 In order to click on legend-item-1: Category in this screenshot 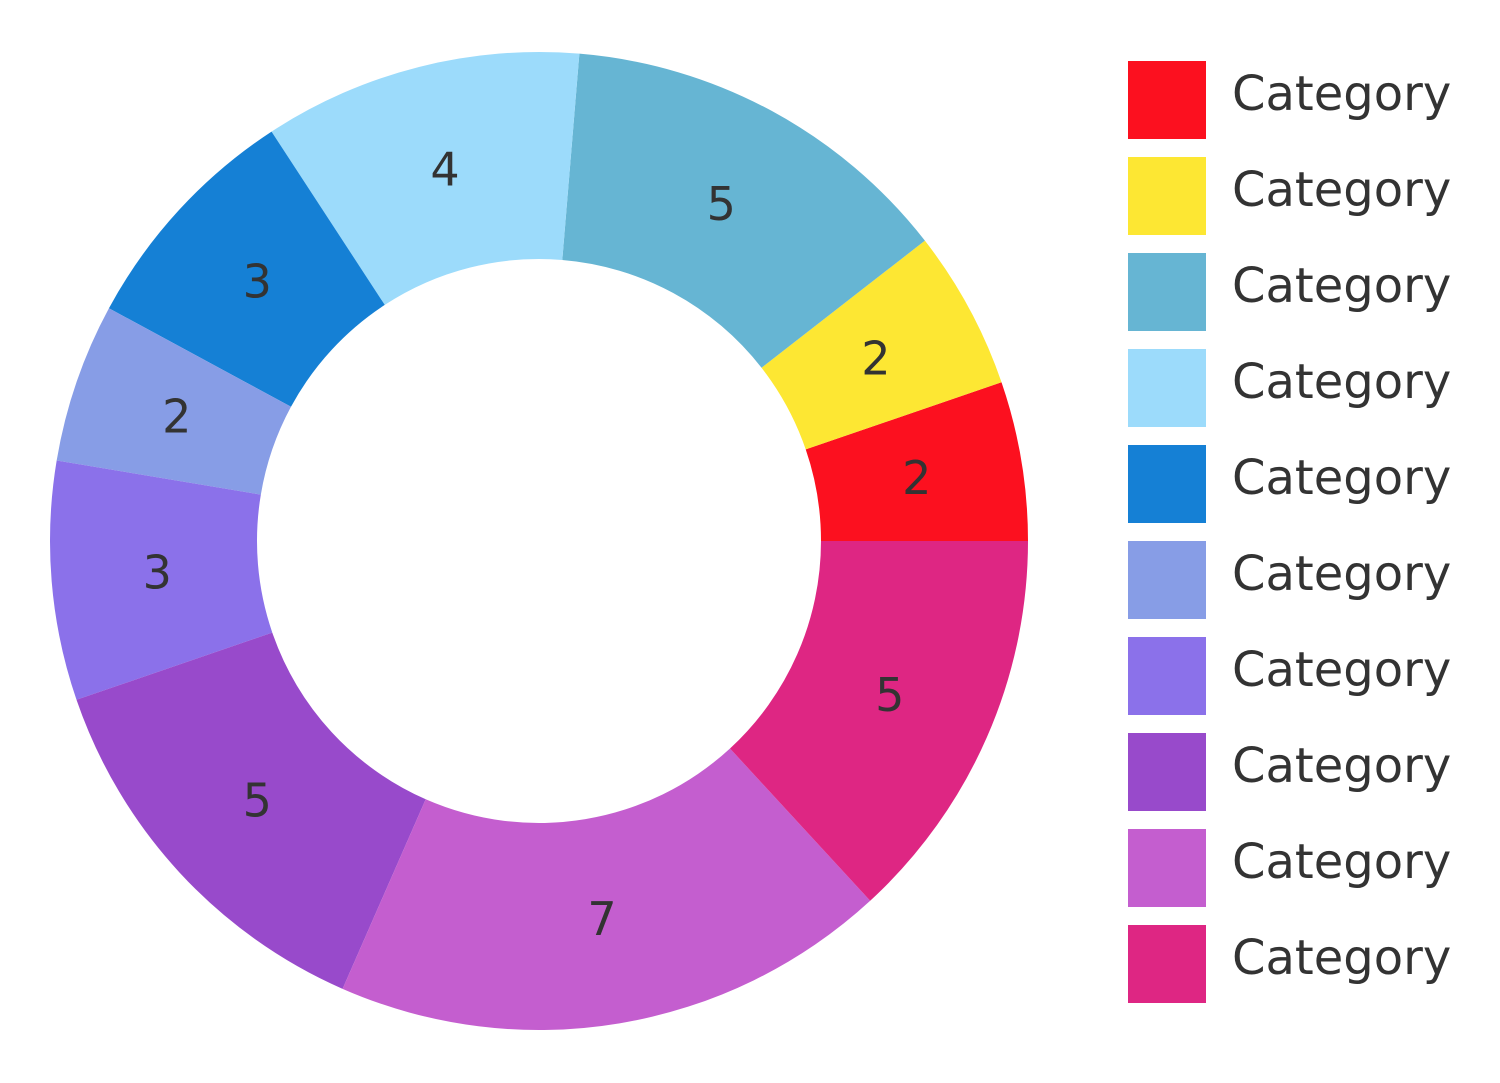, I will do `click(1308, 100)`.